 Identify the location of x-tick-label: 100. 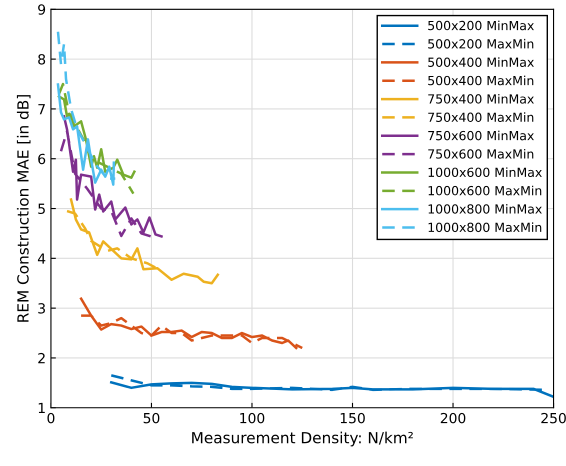
(252, 418).